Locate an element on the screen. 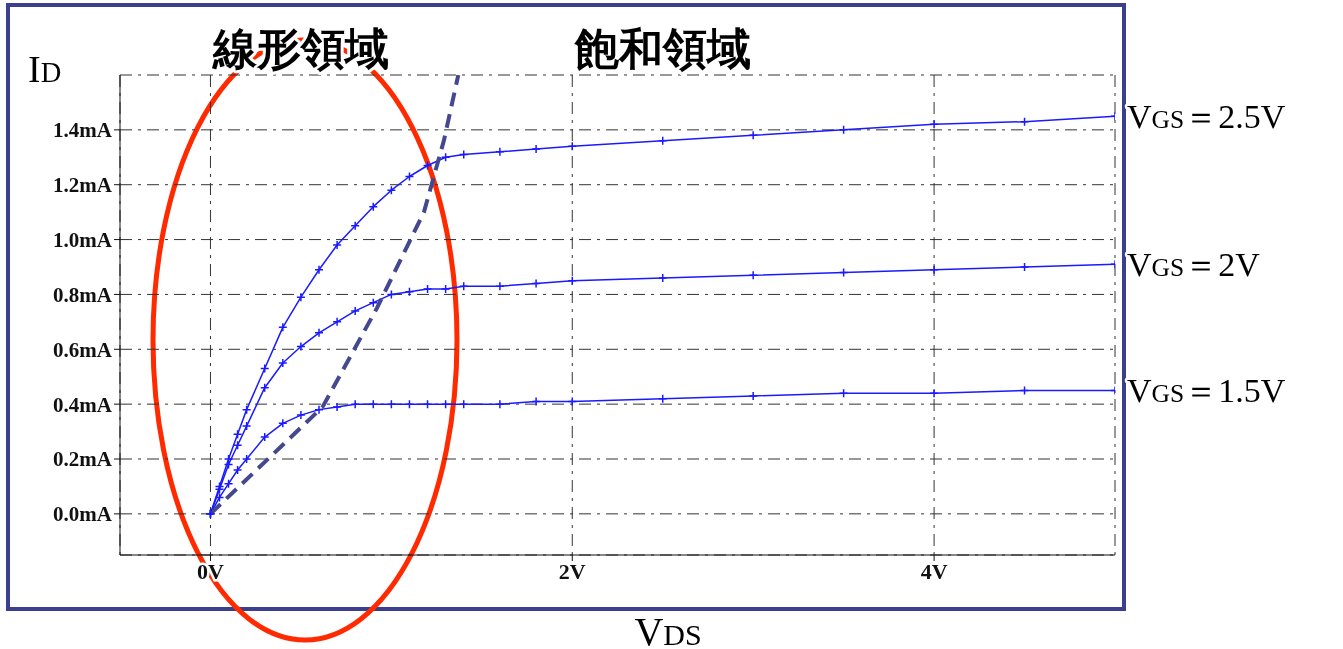  x-axis-title: VDS is located at coordinates (668, 629).